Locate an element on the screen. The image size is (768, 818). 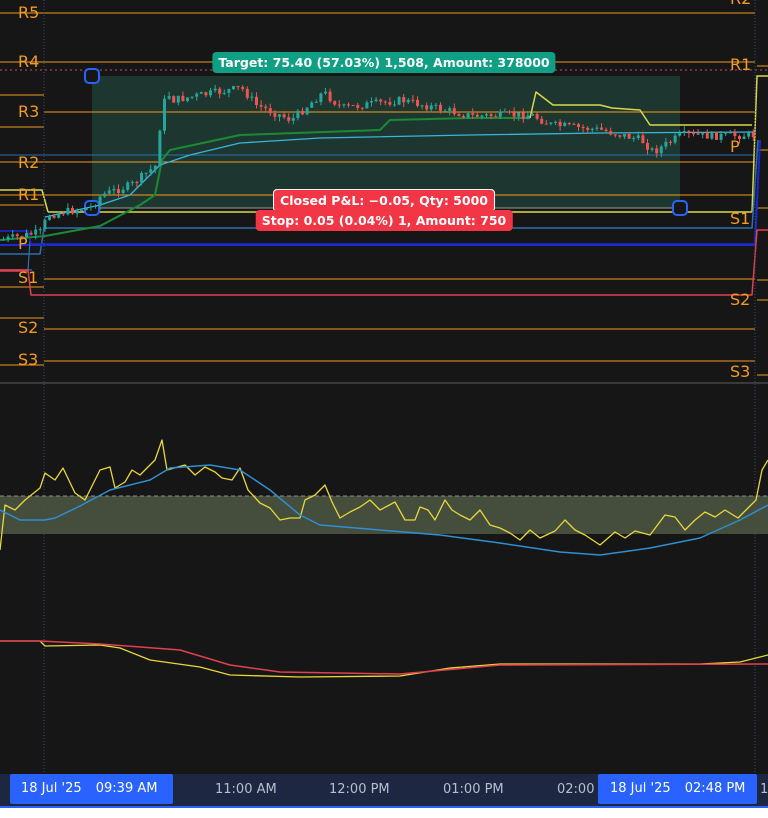
pivot-label-r2: R2 is located at coordinates (29, 162).